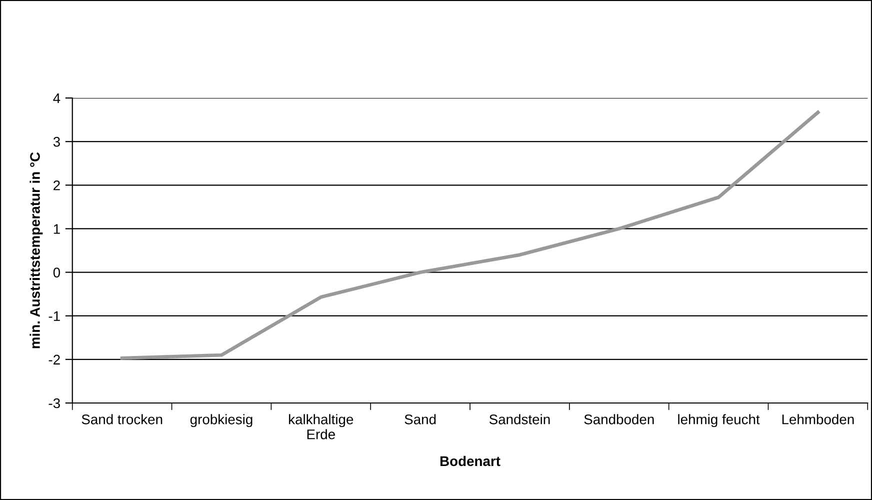 The height and width of the screenshot is (500, 872). Describe the element at coordinates (818, 419) in the screenshot. I see `x-tick-label: Lehmboden` at that location.